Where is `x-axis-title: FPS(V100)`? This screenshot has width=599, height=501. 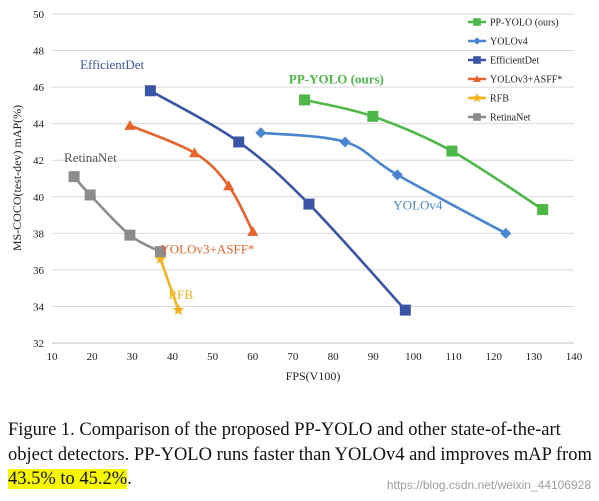 x-axis-title: FPS(V100) is located at coordinates (313, 376).